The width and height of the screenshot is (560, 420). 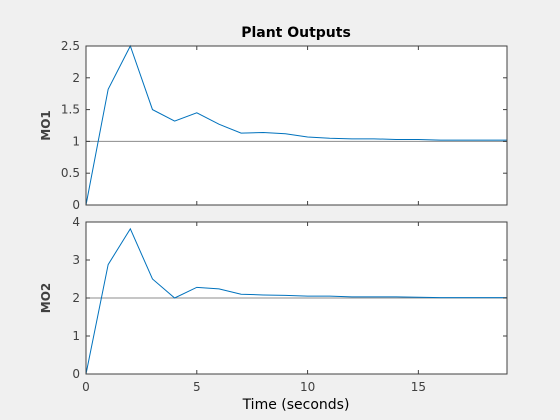 I want to click on y-tick-label: 4, so click(x=76, y=222).